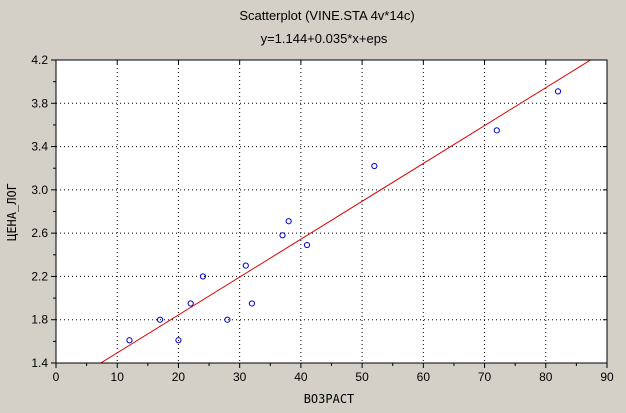  What do you see at coordinates (12, 212) in the screenshot?
I see `y-axis-label: ЦЕНА_ЛОГ` at bounding box center [12, 212].